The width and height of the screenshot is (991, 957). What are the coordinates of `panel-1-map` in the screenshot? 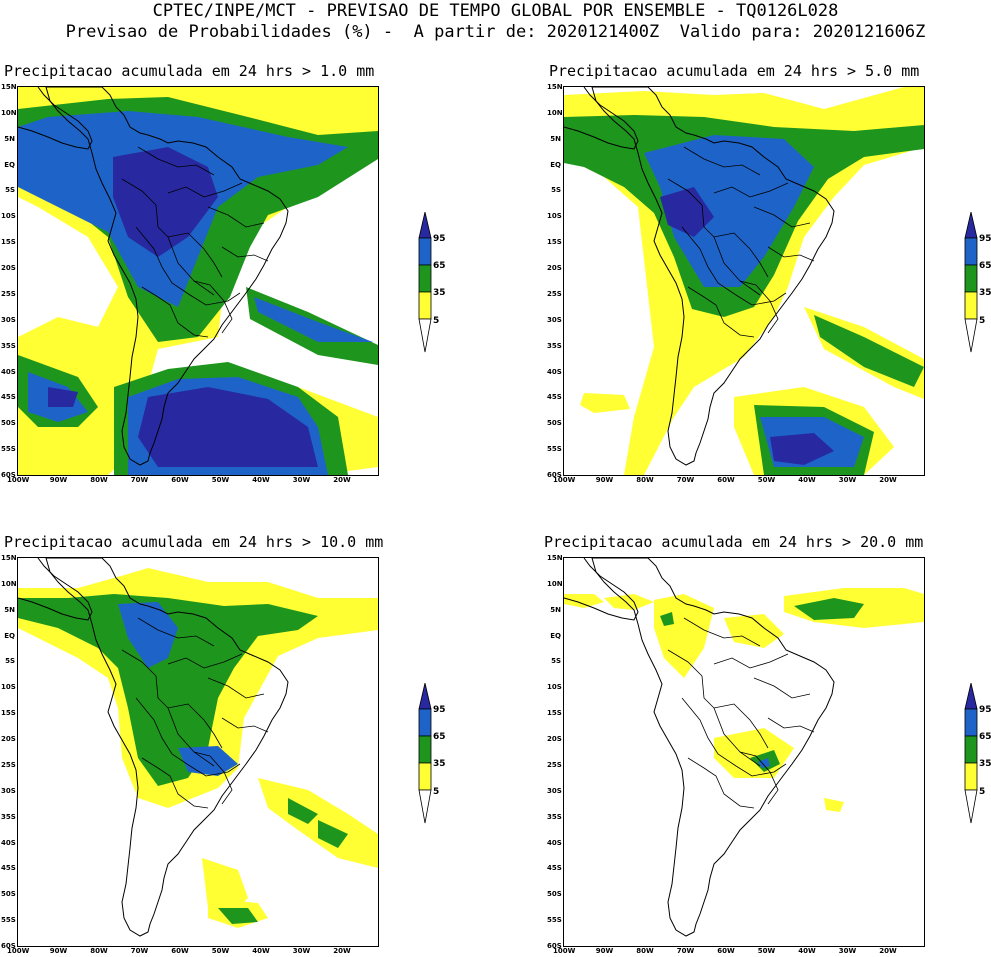 It's located at (198, 281).